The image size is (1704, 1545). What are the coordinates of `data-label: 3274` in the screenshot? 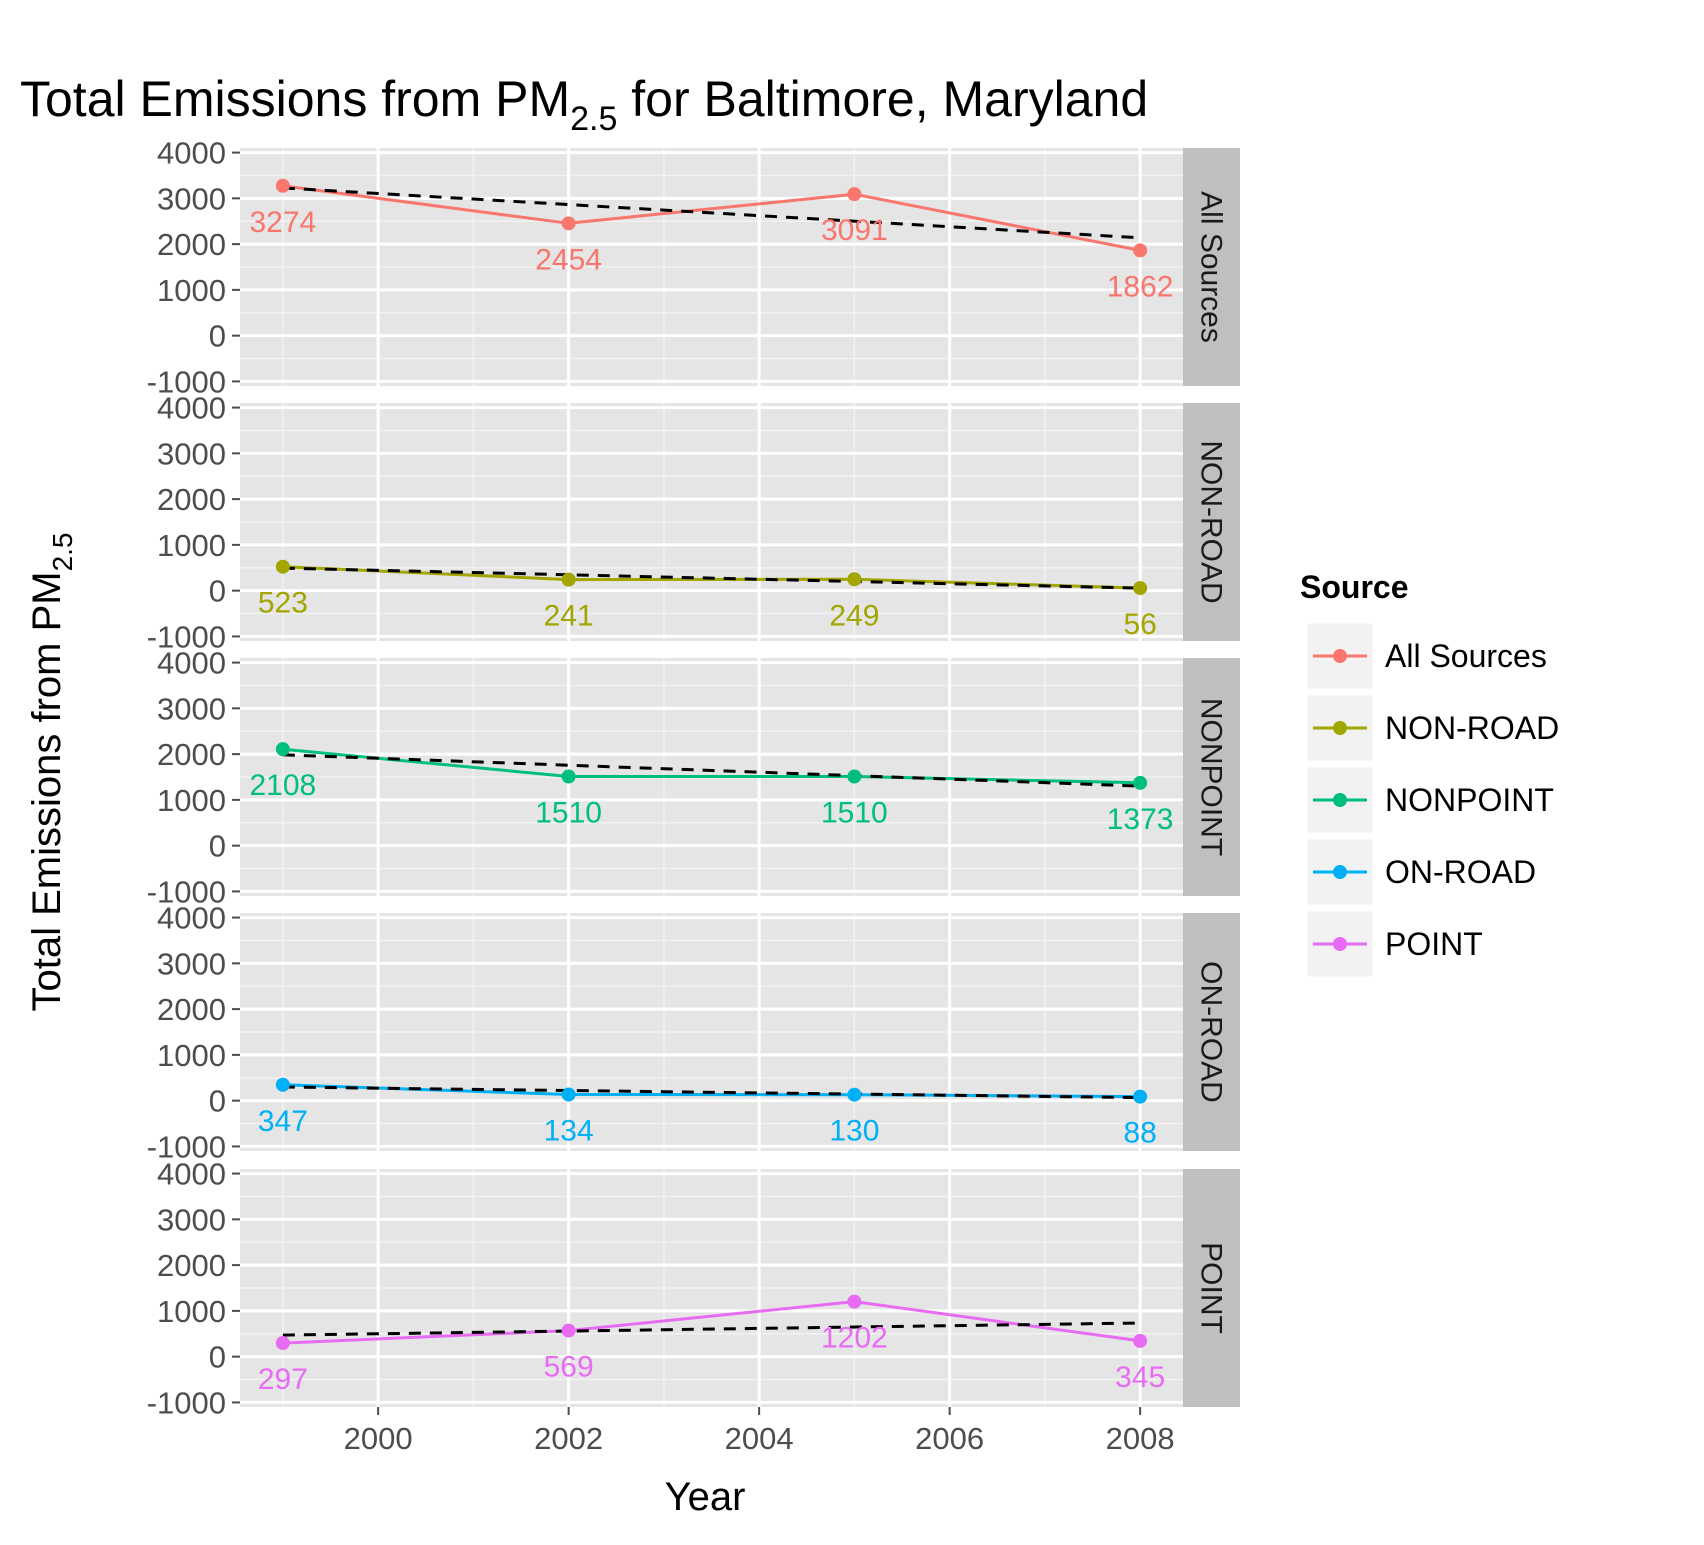 It's located at (282, 222).